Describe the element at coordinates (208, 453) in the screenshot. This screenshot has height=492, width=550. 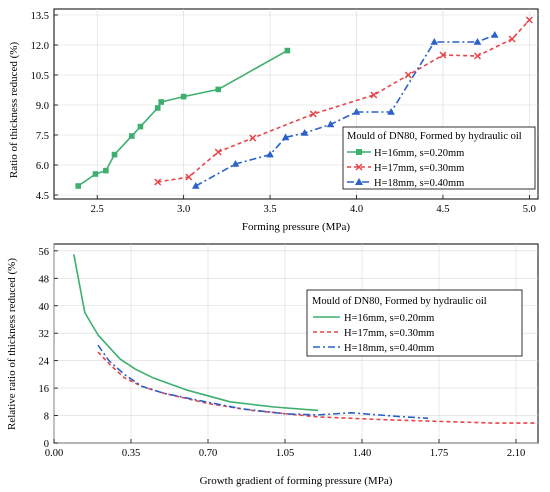
I see `x-tick-label: 0.70` at that location.